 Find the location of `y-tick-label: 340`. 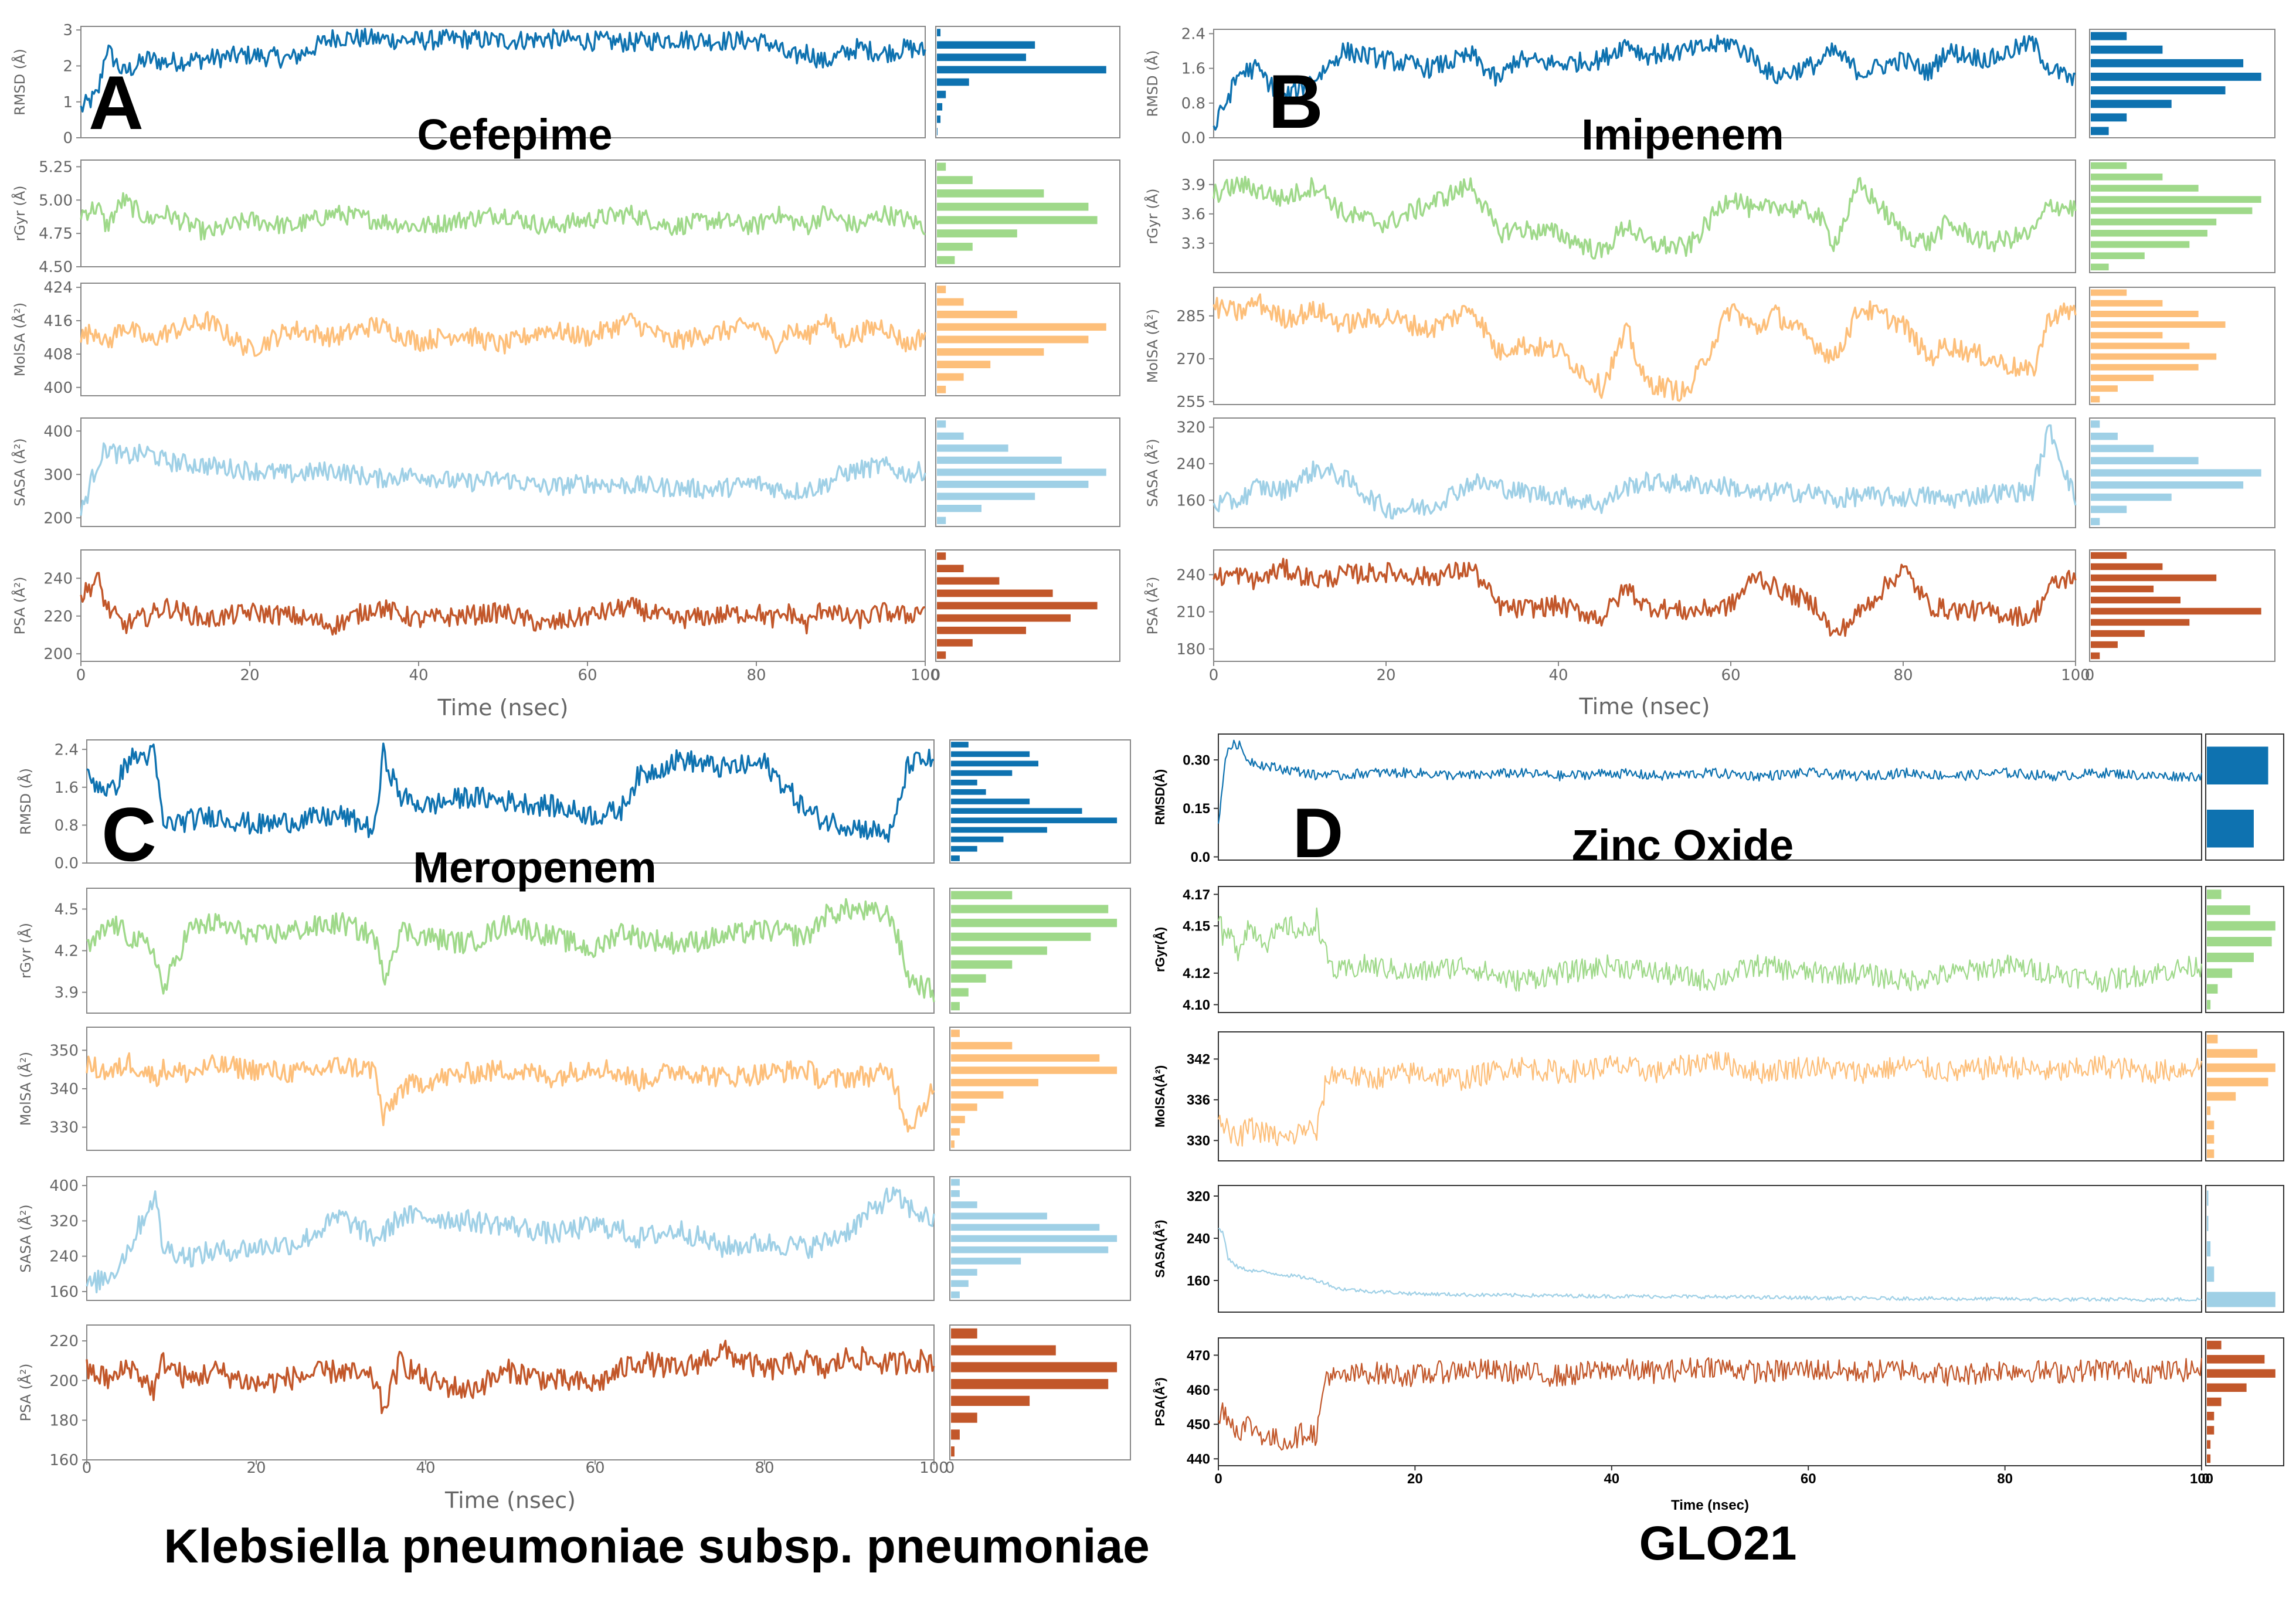

y-tick-label: 340 is located at coordinates (64, 1089).